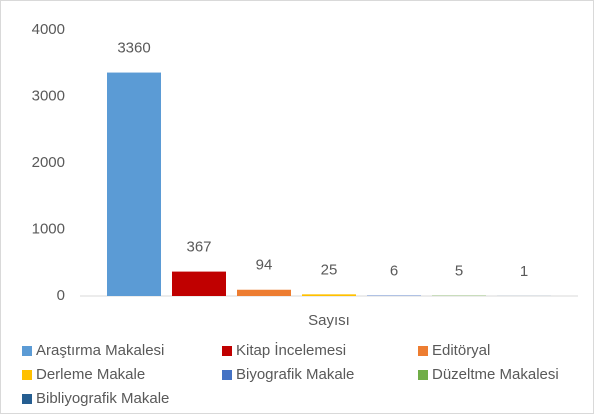 The height and width of the screenshot is (414, 594). What do you see at coordinates (394, 271) in the screenshot?
I see `data-label: 6` at bounding box center [394, 271].